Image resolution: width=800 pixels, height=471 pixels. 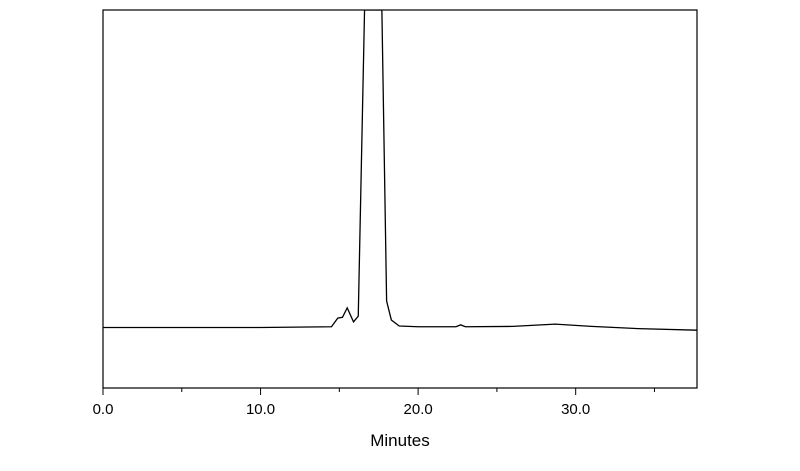 What do you see at coordinates (103, 409) in the screenshot?
I see `x-tick-label: 0.0` at bounding box center [103, 409].